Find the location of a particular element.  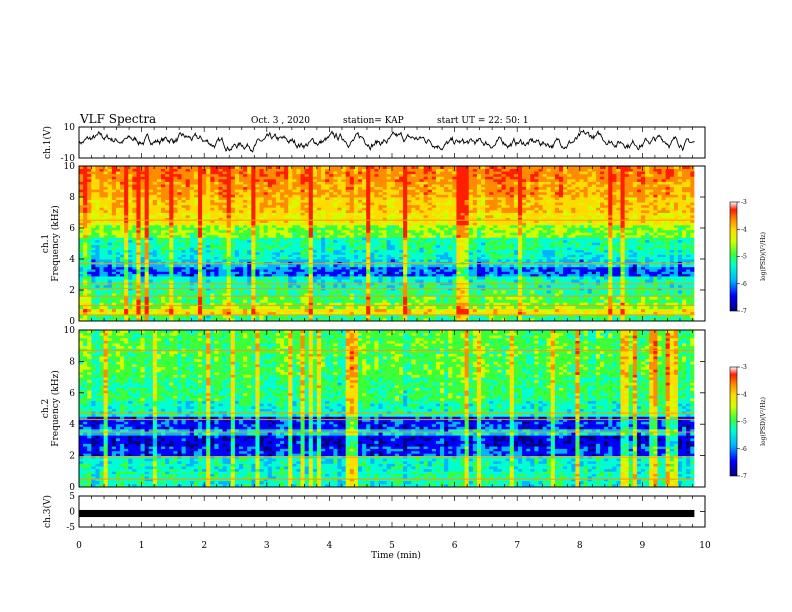

x-tick-label: 4 is located at coordinates (330, 546).